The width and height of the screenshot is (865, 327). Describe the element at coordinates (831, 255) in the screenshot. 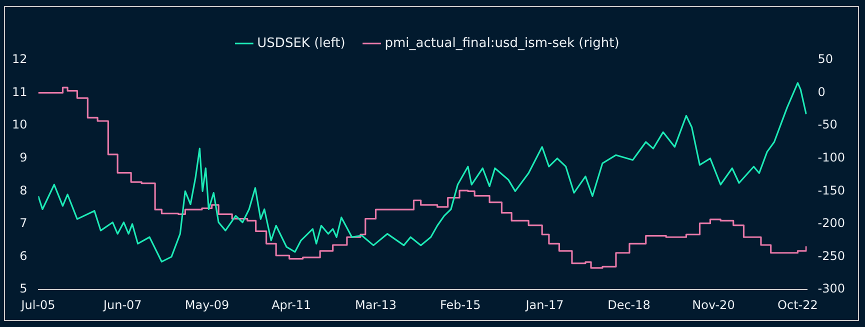

I see `y2-tick-label: -250` at that location.